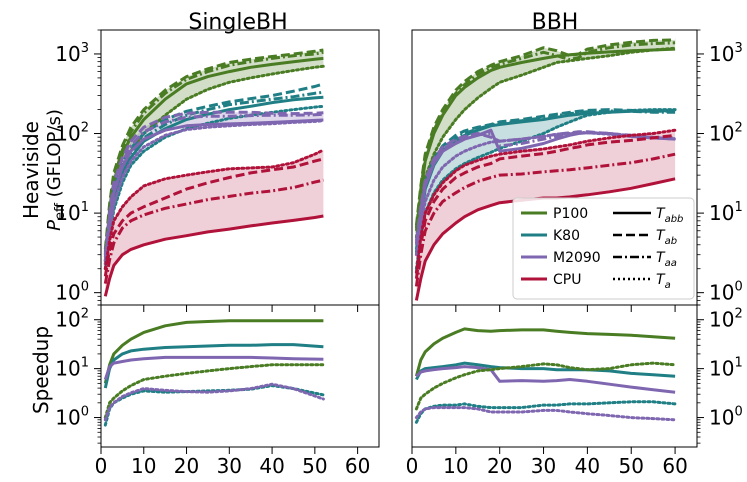 The height and width of the screenshot is (482, 747). What do you see at coordinates (31, 170) in the screenshot?
I see `y-label-heaviside: Heaviside` at bounding box center [31, 170].